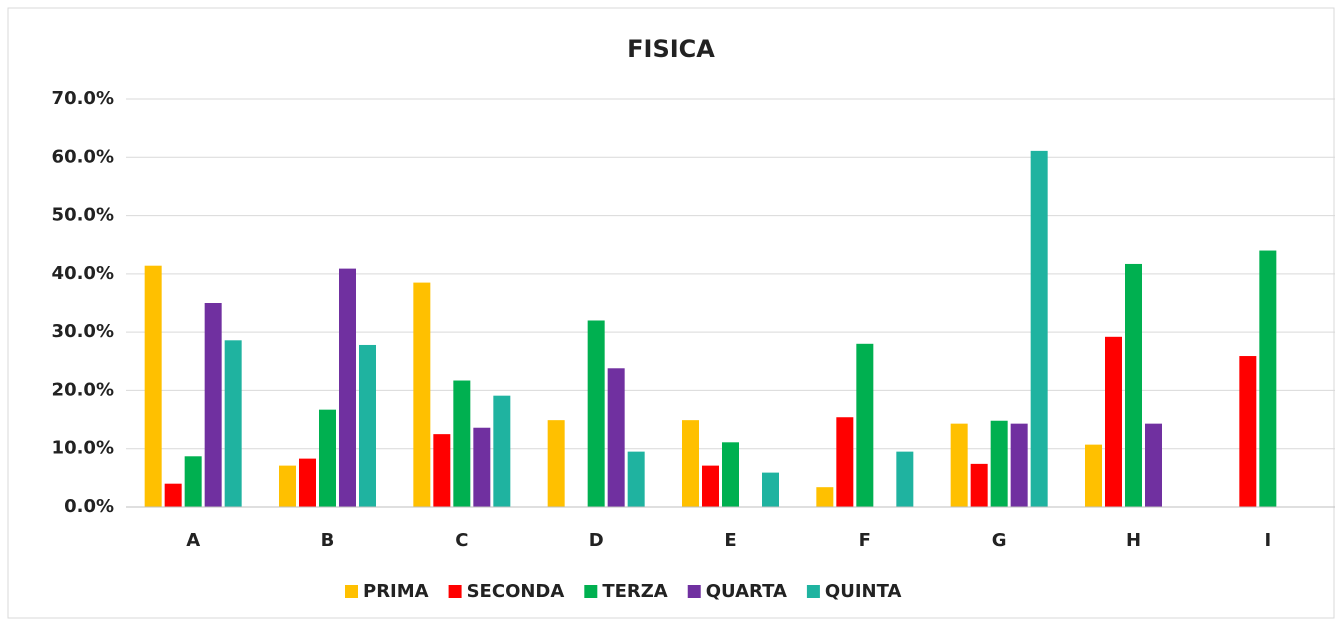 This screenshot has width=1342, height=628. I want to click on y-tick-label: 40.0%, so click(83, 273).